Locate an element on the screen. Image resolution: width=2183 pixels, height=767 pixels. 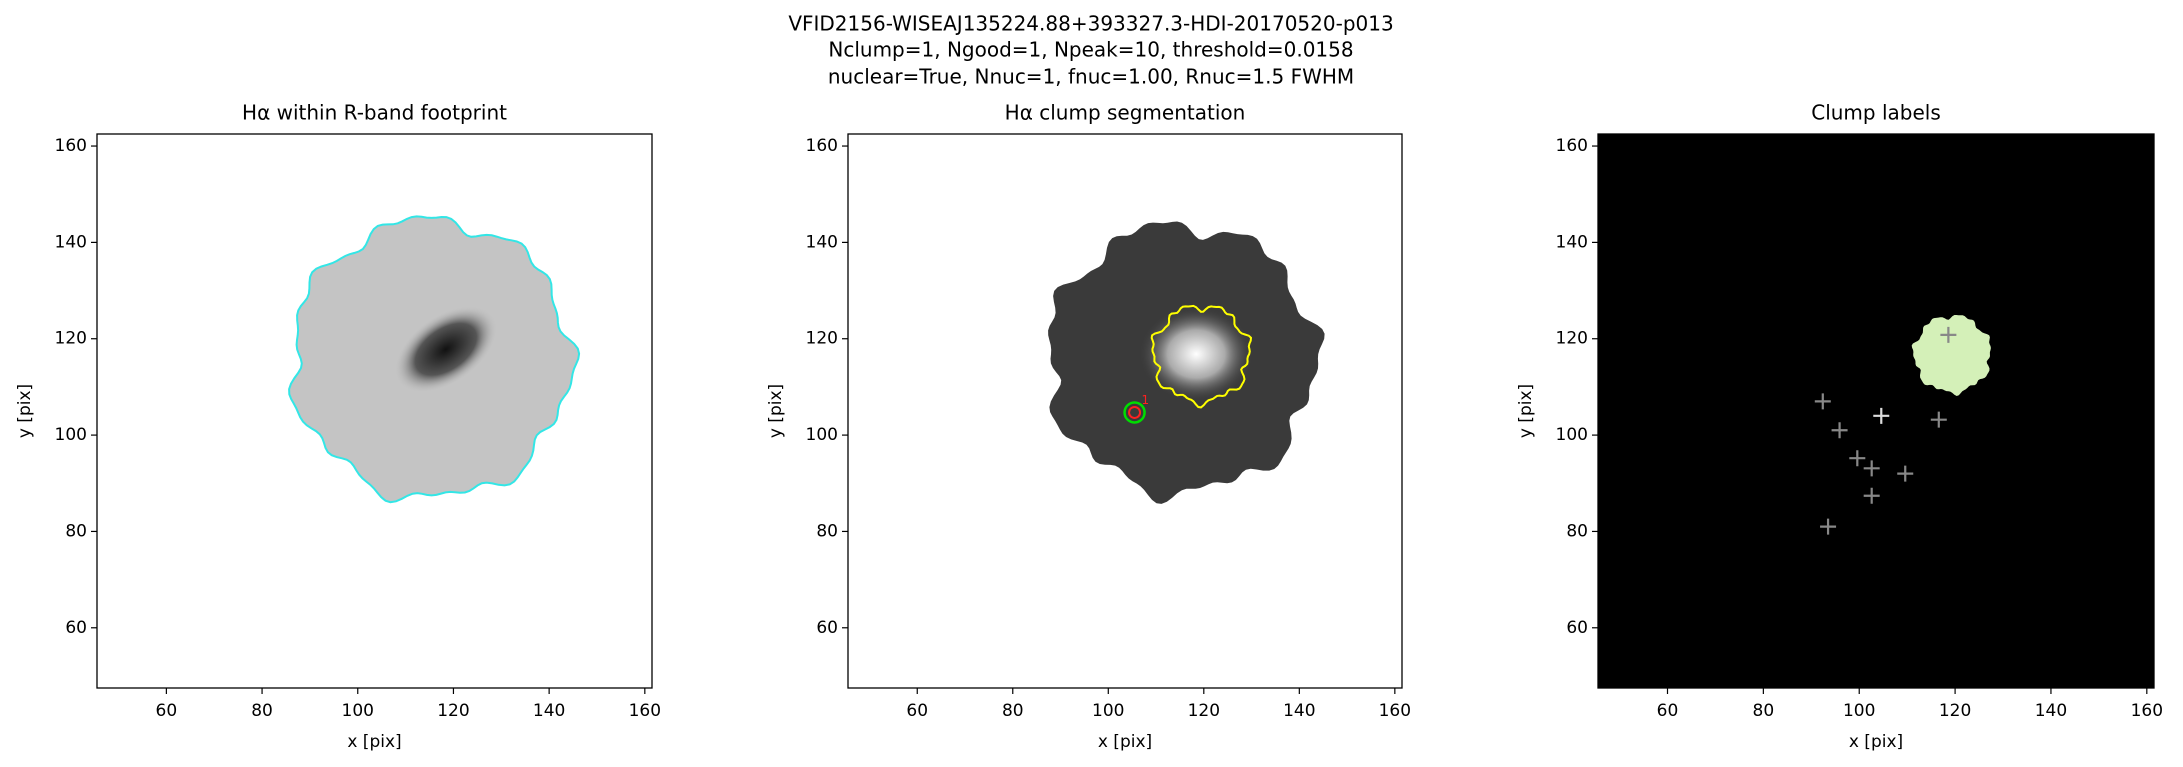
clump is located at coordinates (1951, 355).